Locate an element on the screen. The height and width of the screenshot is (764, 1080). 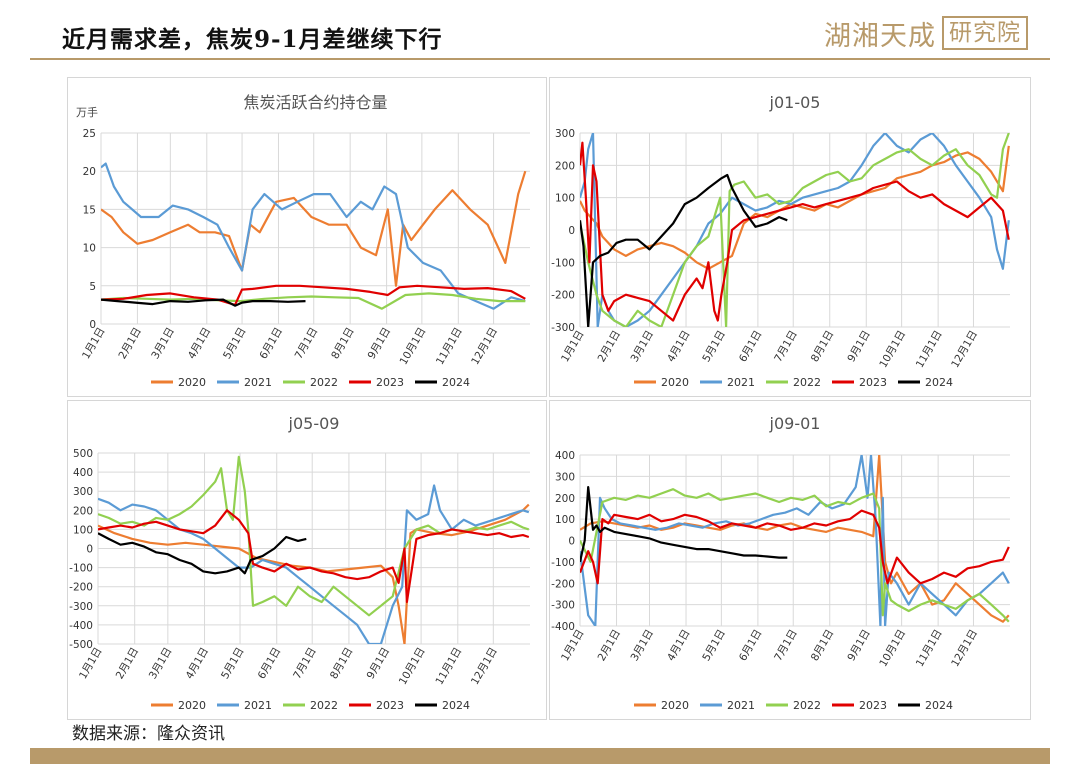
chart-title: 焦炭活跃合约持仓量 is located at coordinates (315, 102).